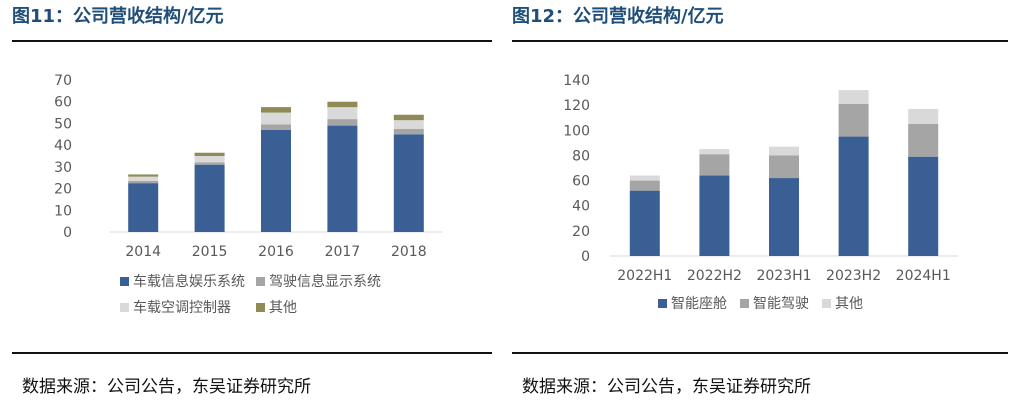 Image resolution: width=1019 pixels, height=419 pixels. I want to click on bar-segment-车载信息娱乐系统-2018, so click(408, 183).